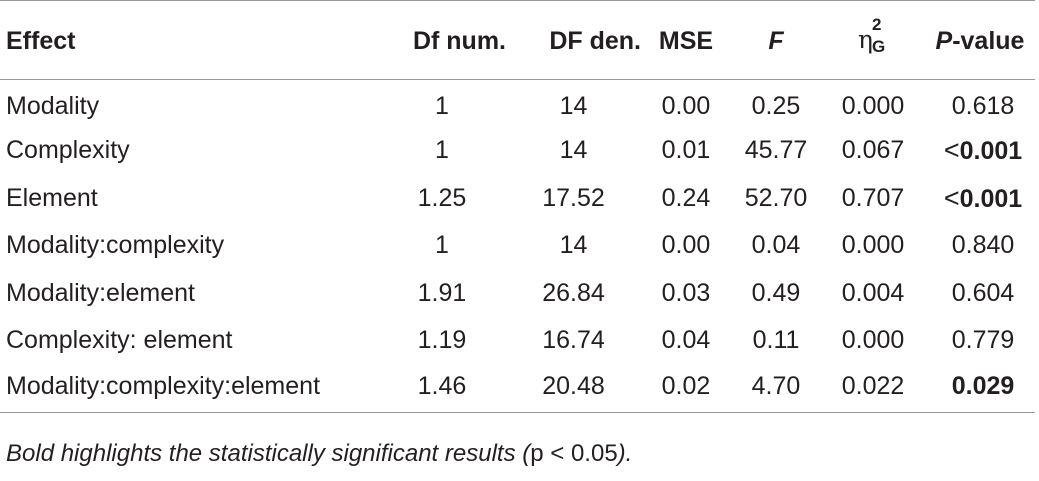  What do you see at coordinates (988, 41) in the screenshot?
I see `header-p-rest: -value` at bounding box center [988, 41].